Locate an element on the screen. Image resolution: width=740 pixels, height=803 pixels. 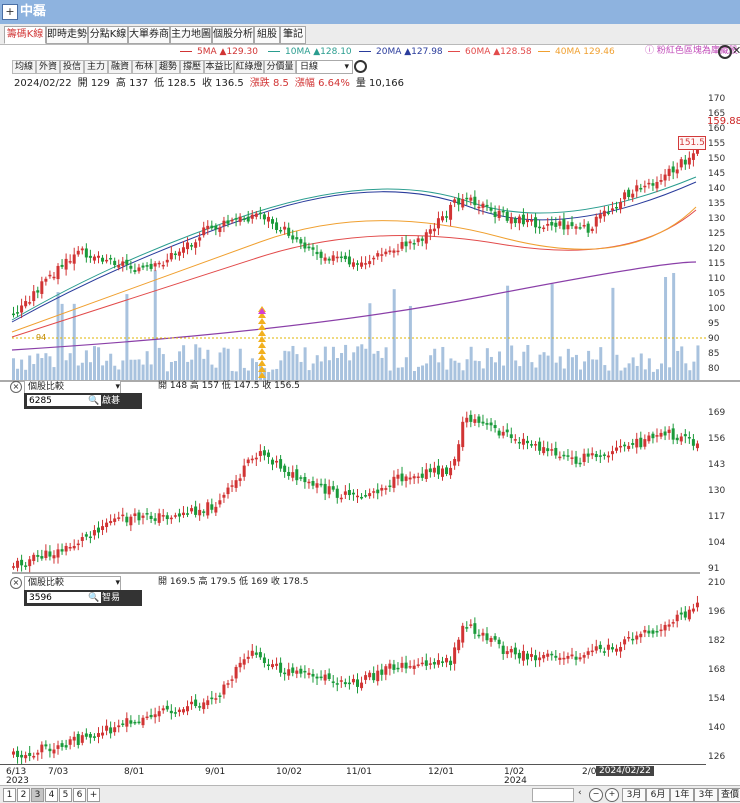
panel2-stock-picker: 🔍 啟碁 is located at coordinates (83, 401).